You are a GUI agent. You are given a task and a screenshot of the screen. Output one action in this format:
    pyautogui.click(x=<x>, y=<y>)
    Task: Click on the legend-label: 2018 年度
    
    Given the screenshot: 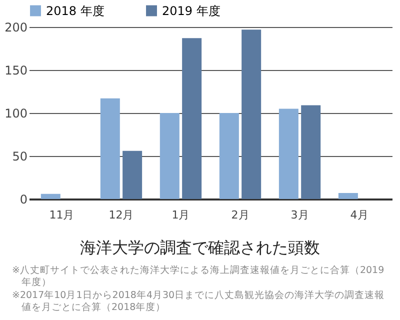 What is the action you would take?
    pyautogui.click(x=75, y=11)
    